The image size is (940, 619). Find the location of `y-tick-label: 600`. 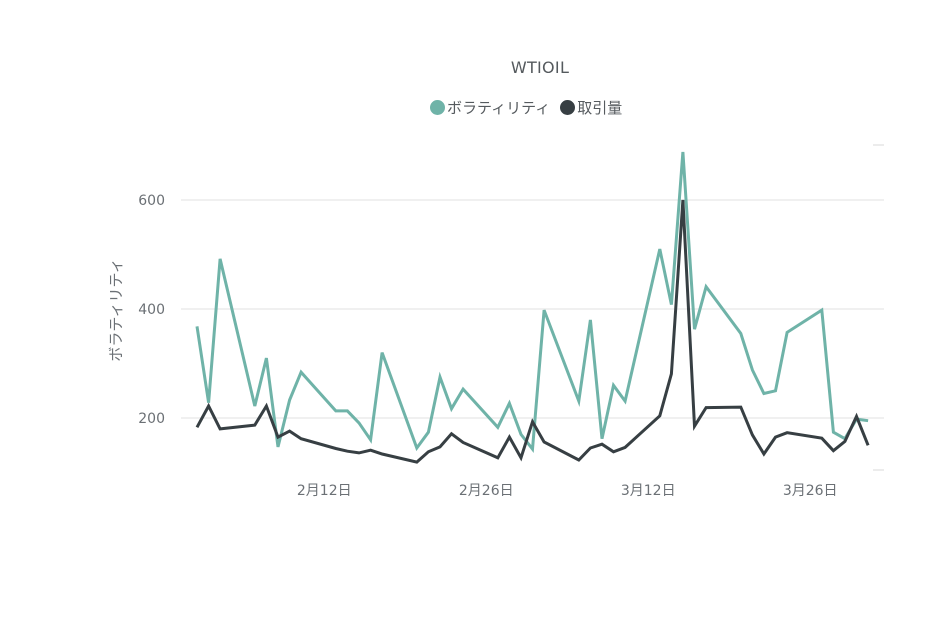

y-tick-label: 600 is located at coordinates (151, 201).